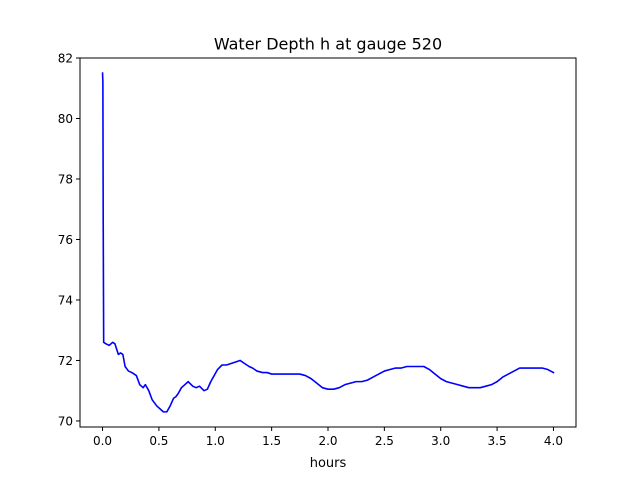 The image size is (640, 480). Describe the element at coordinates (553, 441) in the screenshot. I see `x-tick-label: 4.0` at that location.